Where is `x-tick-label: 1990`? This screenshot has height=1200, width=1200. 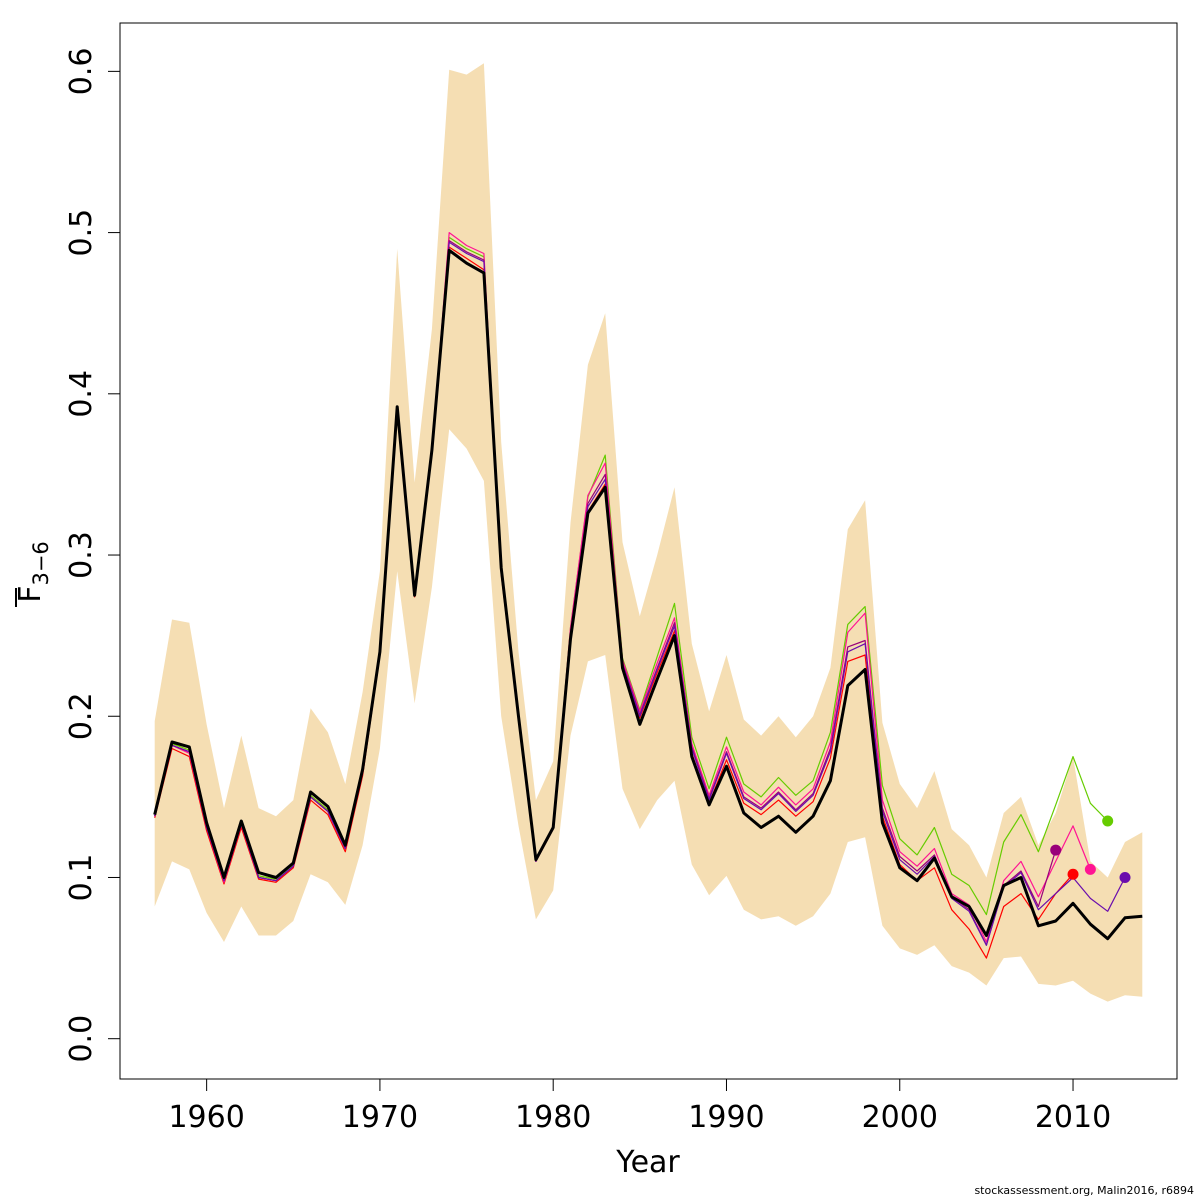
x-tick-label: 1990 is located at coordinates (726, 1117).